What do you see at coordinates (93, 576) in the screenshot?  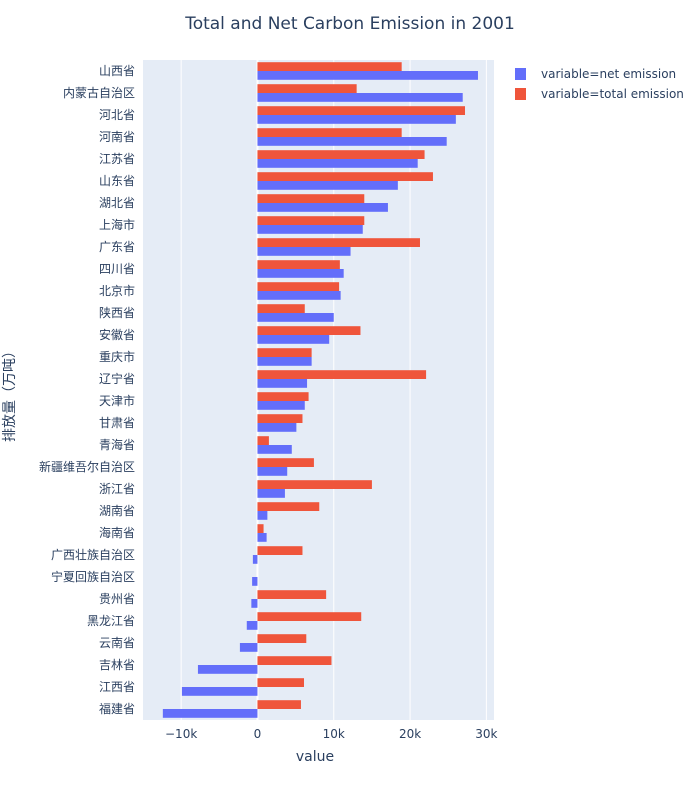 I see `y-tick-label: 宁夏回族自治区` at bounding box center [93, 576].